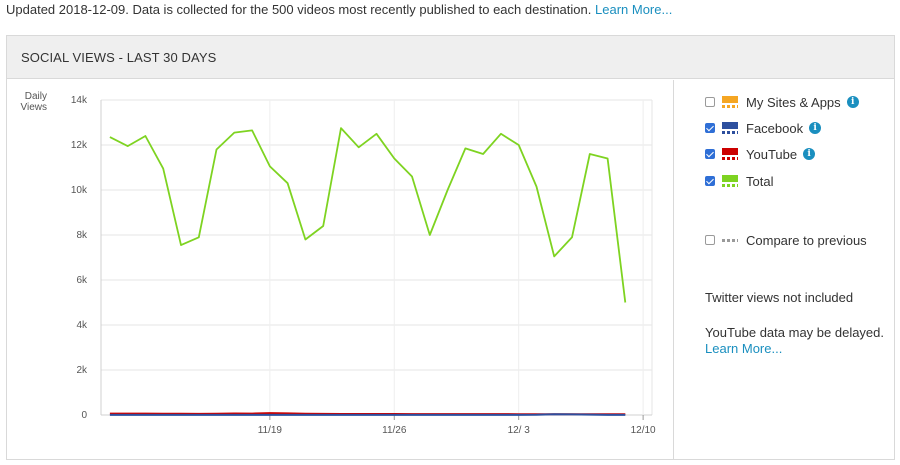 This screenshot has height=465, width=900. What do you see at coordinates (394, 430) in the screenshot?
I see `x-tick-label: 11/26` at bounding box center [394, 430].